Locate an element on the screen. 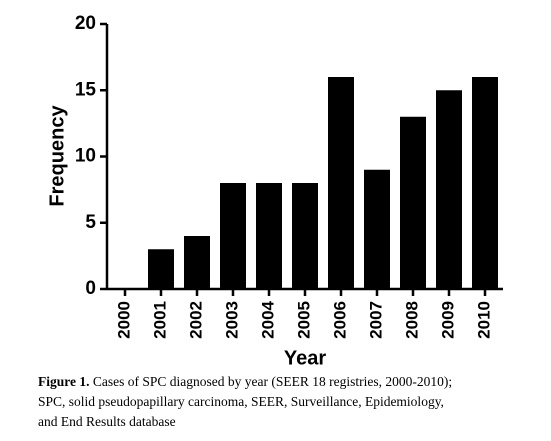 The image size is (551, 441). y-tick-label: 0 is located at coordinates (90, 288).